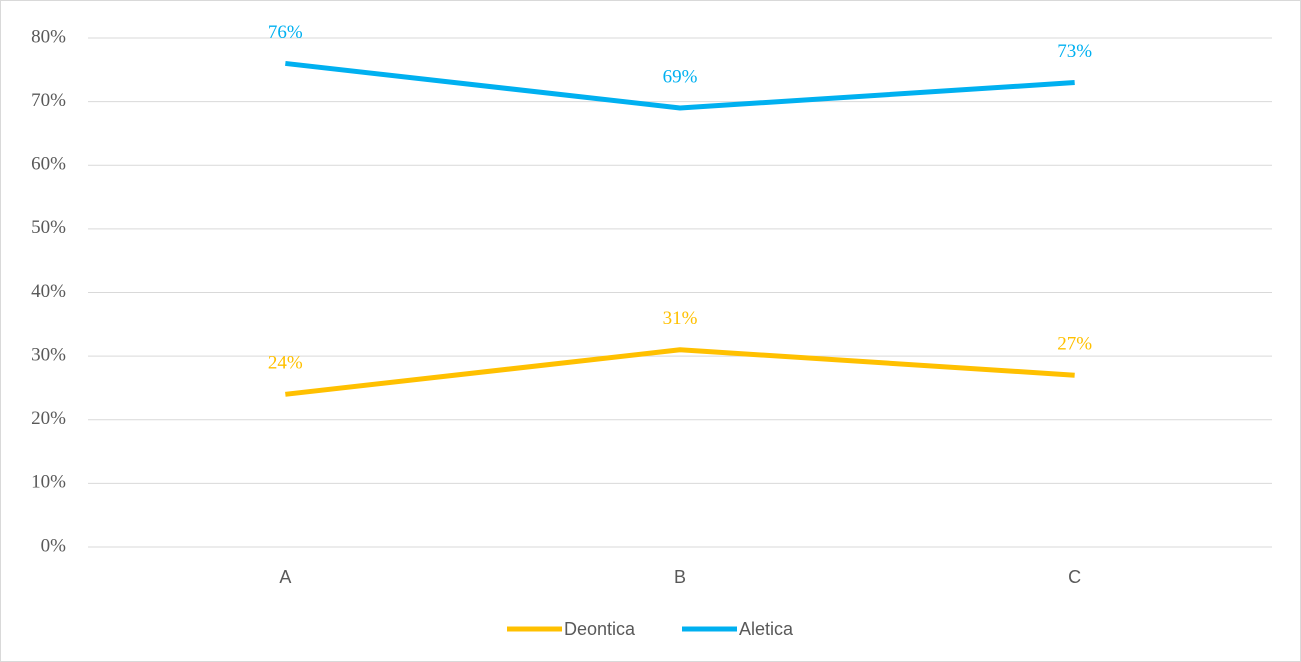  Describe the element at coordinates (54, 545) in the screenshot. I see `y-tick-label: 0%` at that location.